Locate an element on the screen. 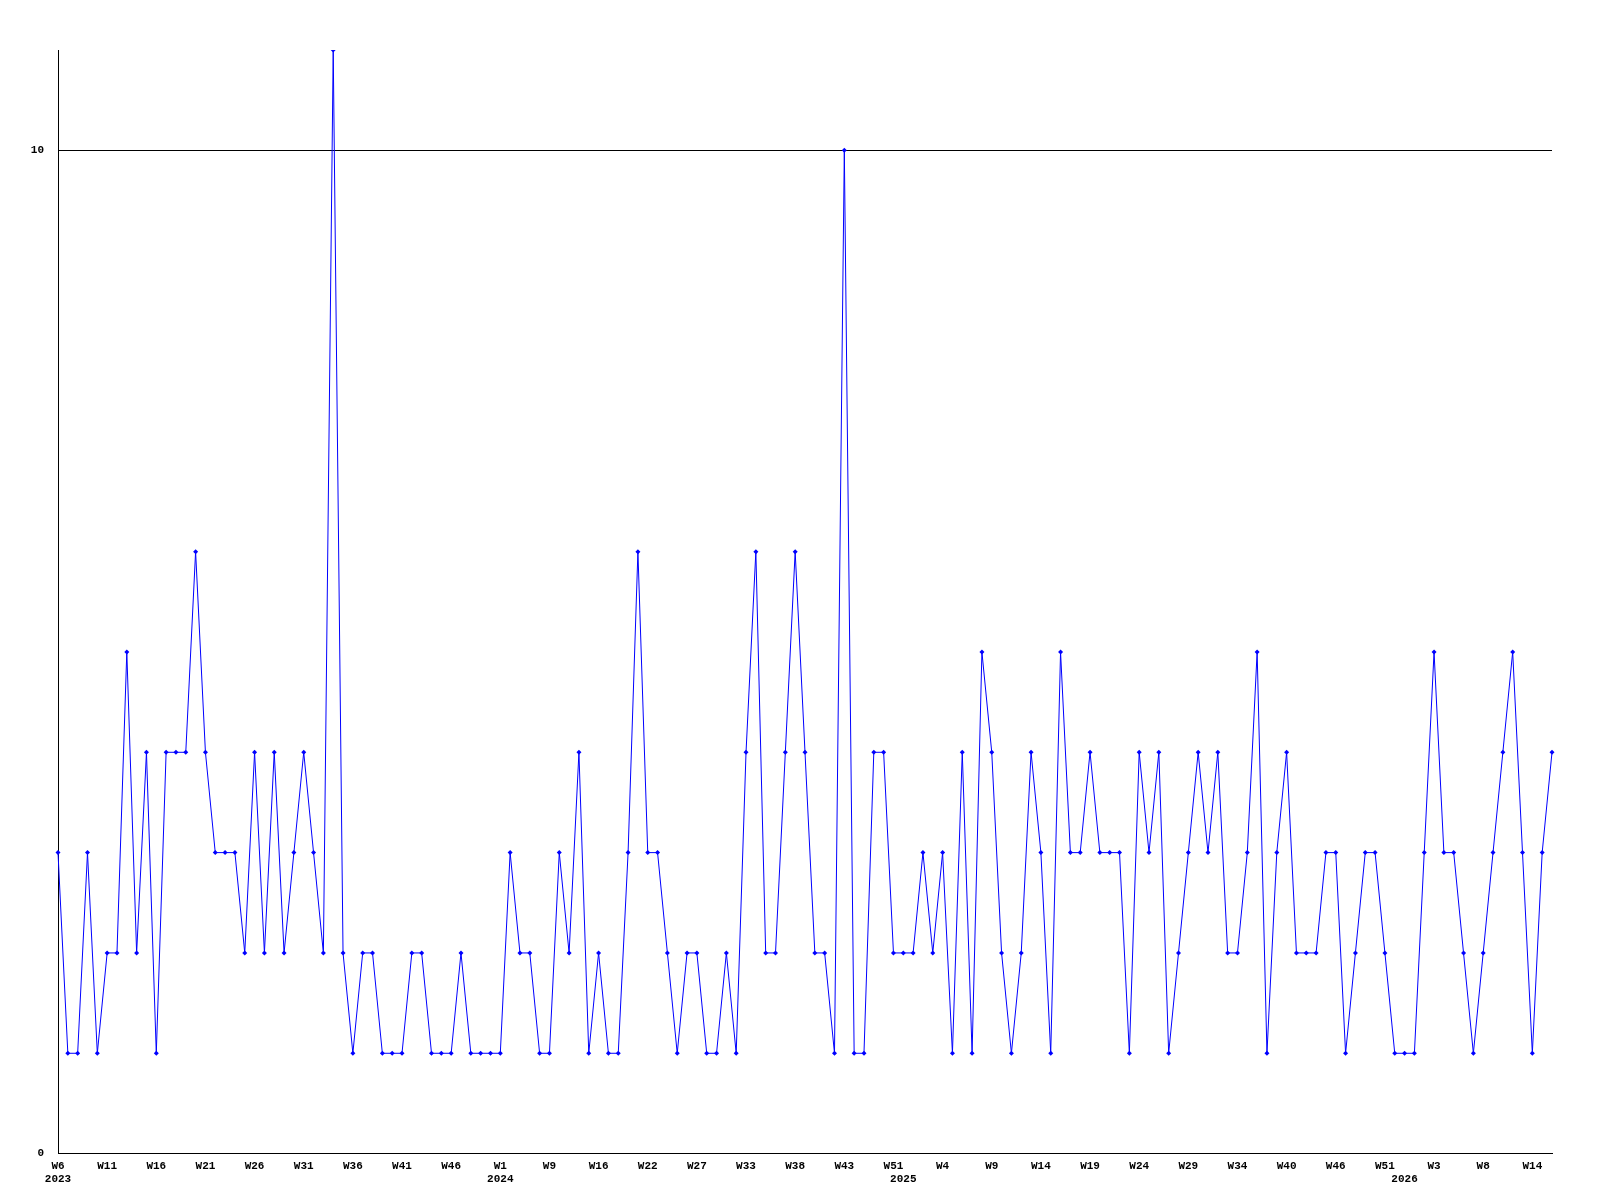 This screenshot has height=1200, width=1600. x-tick-label: W40 is located at coordinates (1286, 1165).